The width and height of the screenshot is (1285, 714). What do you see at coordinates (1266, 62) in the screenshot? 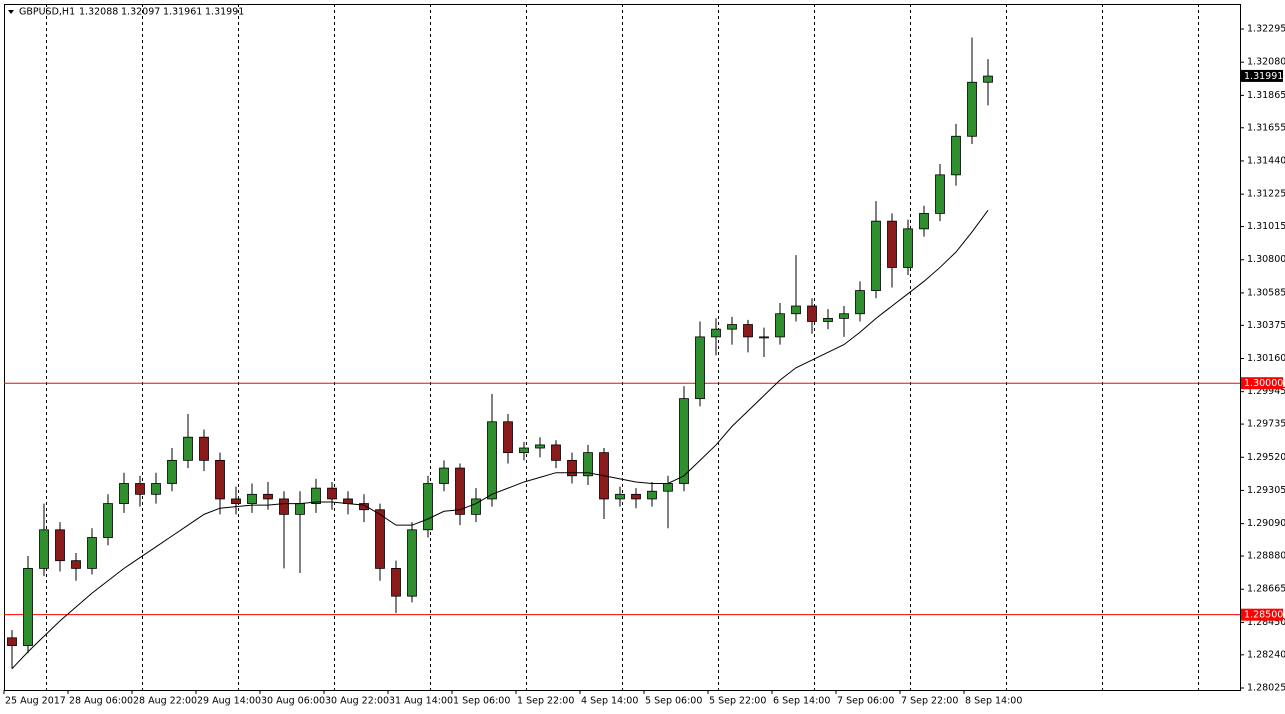
I see `y-tick-label: 1.32080` at bounding box center [1266, 62].